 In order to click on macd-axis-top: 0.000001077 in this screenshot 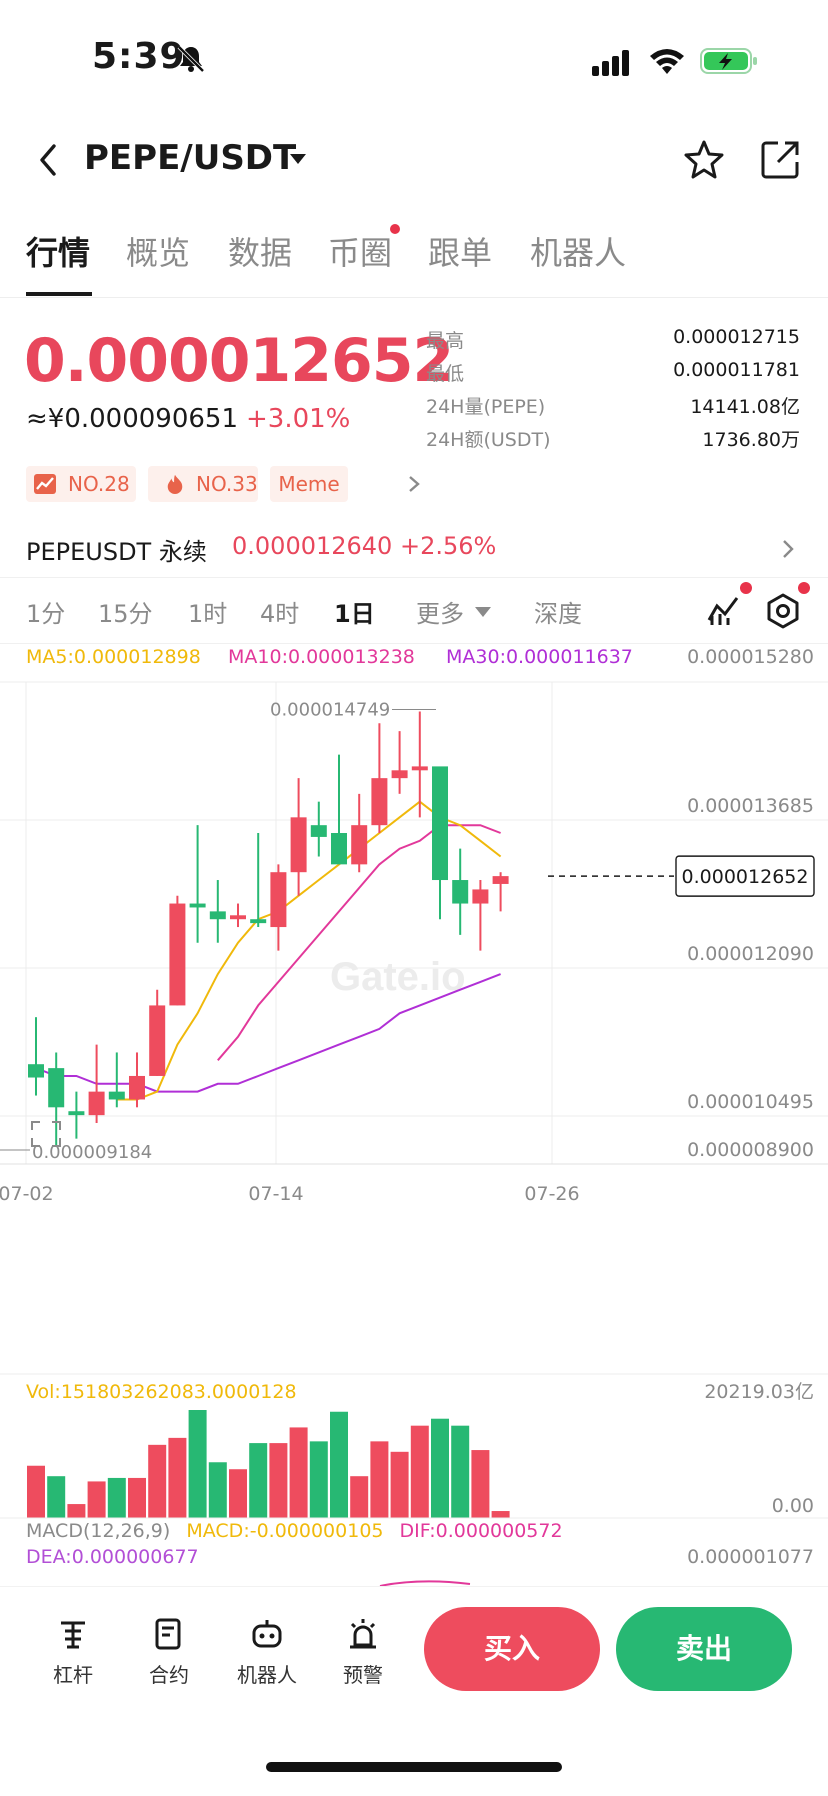, I will do `click(750, 1557)`.